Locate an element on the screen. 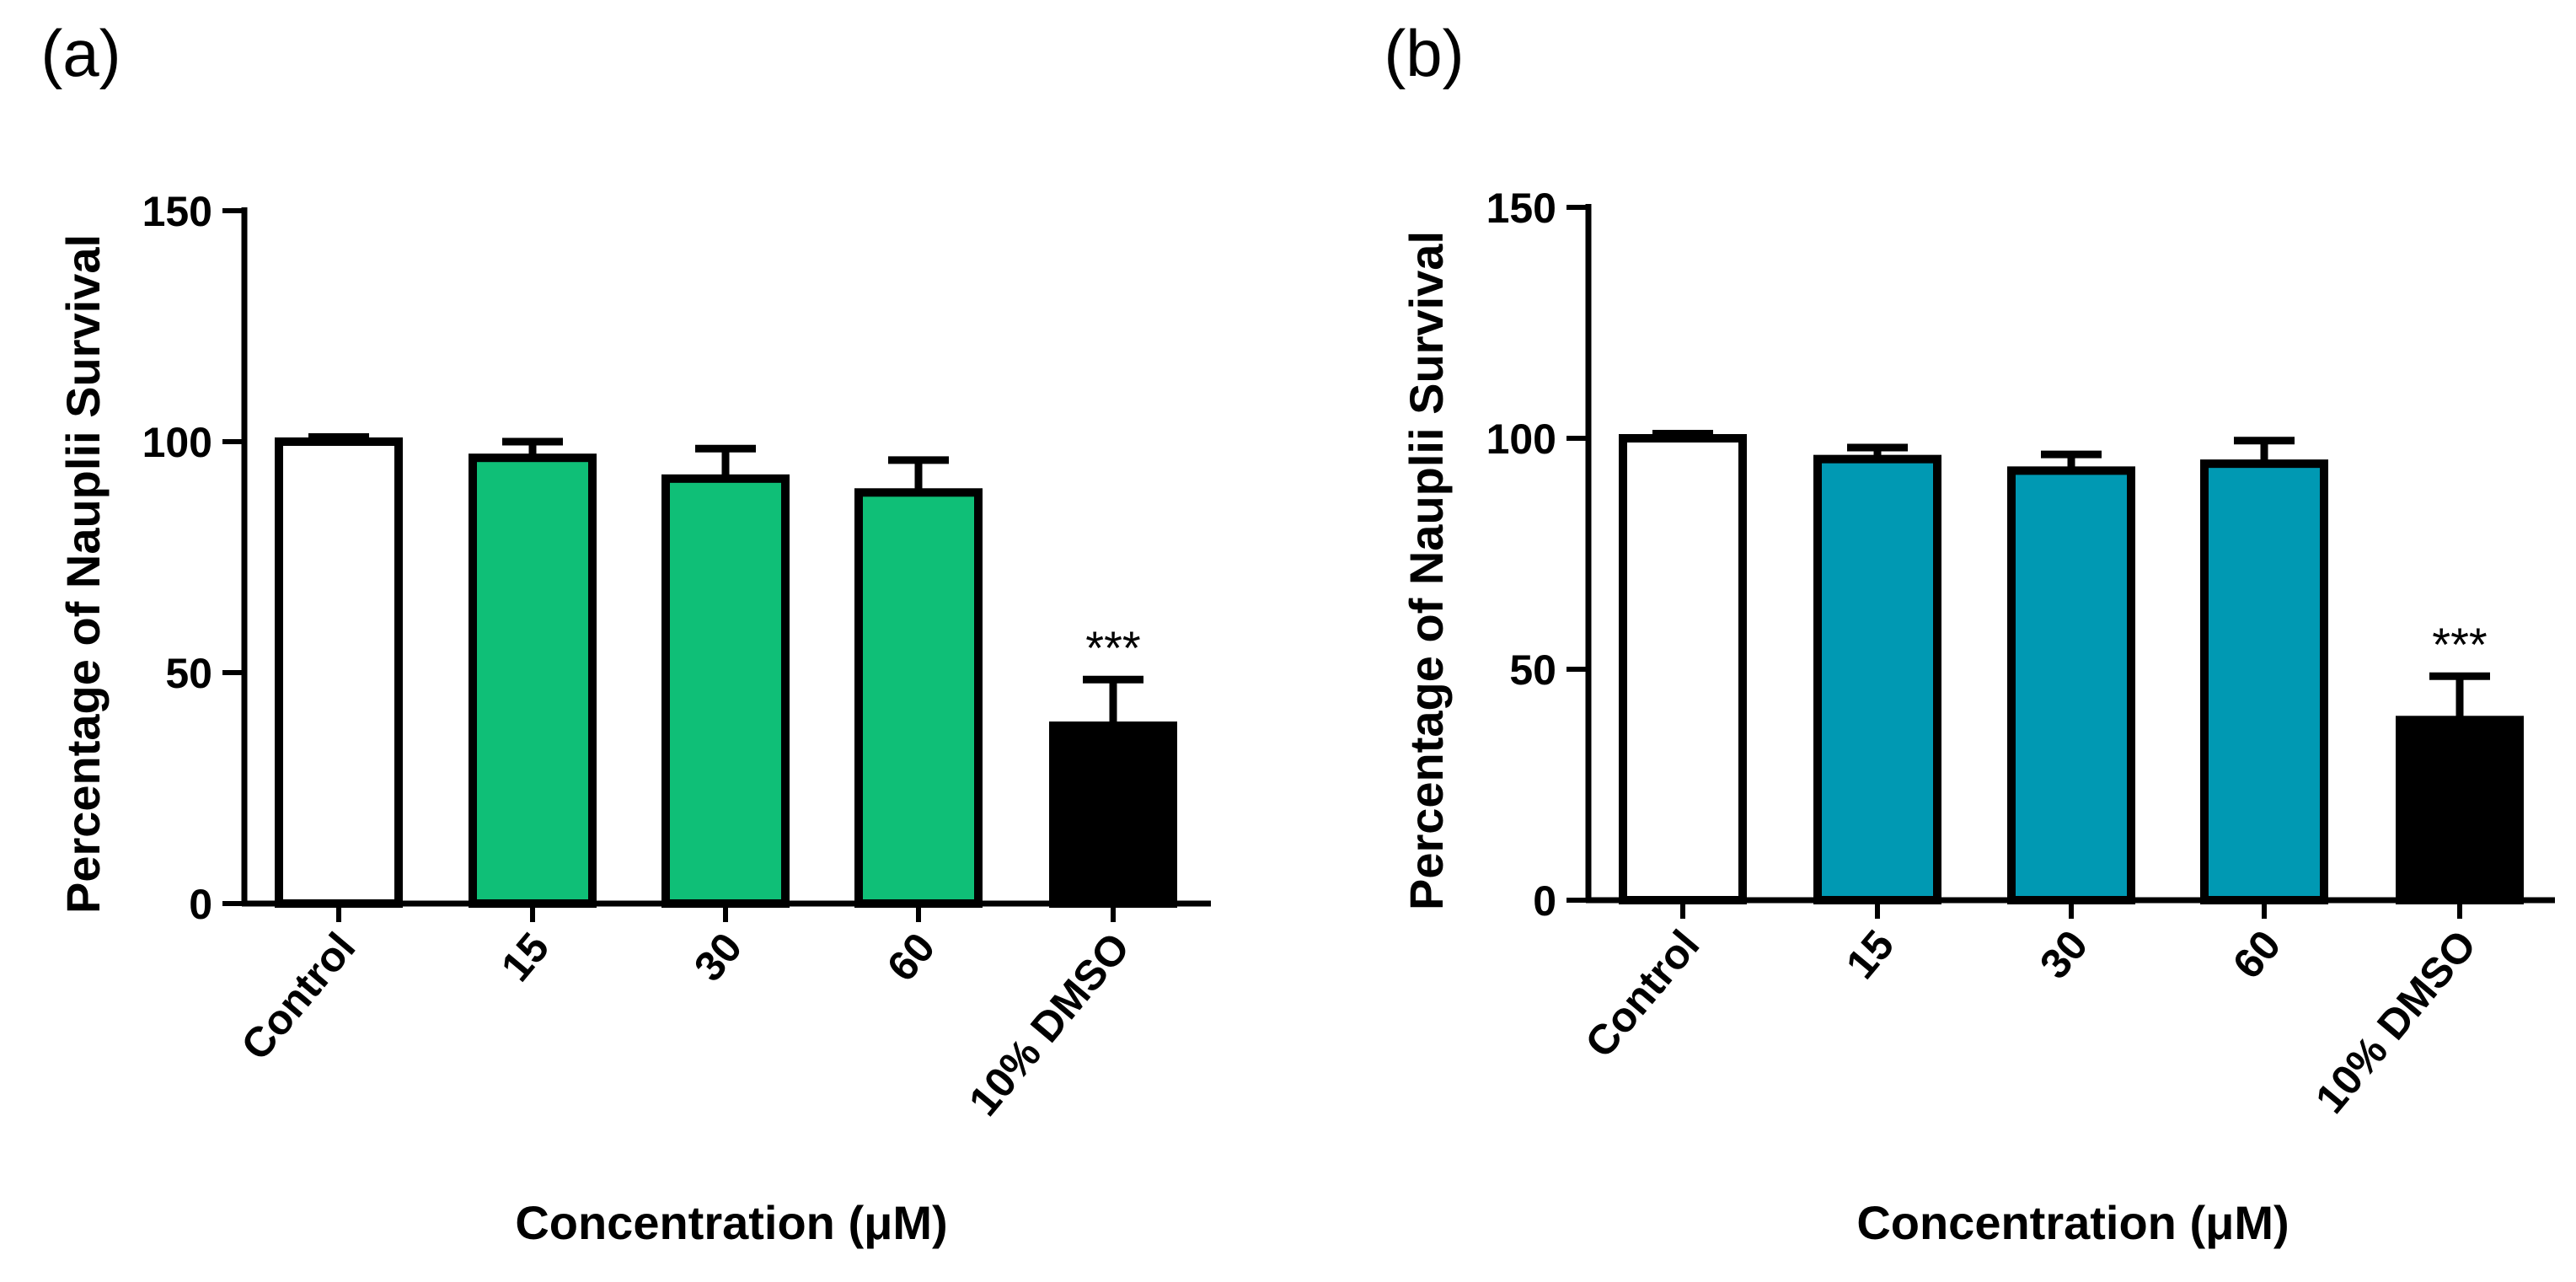  panel-label: (a) is located at coordinates (80, 53).